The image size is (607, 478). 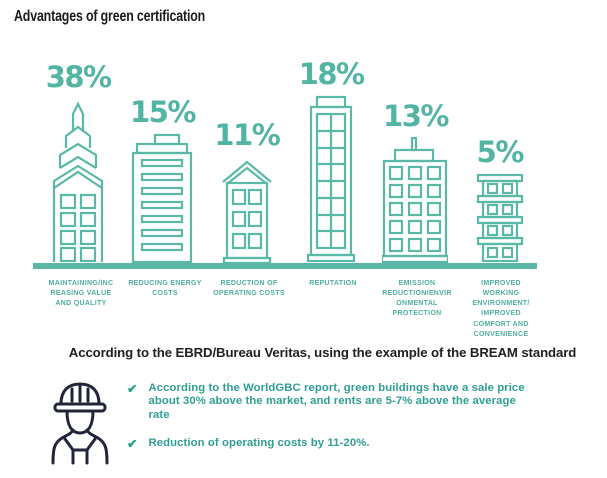 I want to click on chart-column-maintaining-value: 38%, so click(x=78, y=162).